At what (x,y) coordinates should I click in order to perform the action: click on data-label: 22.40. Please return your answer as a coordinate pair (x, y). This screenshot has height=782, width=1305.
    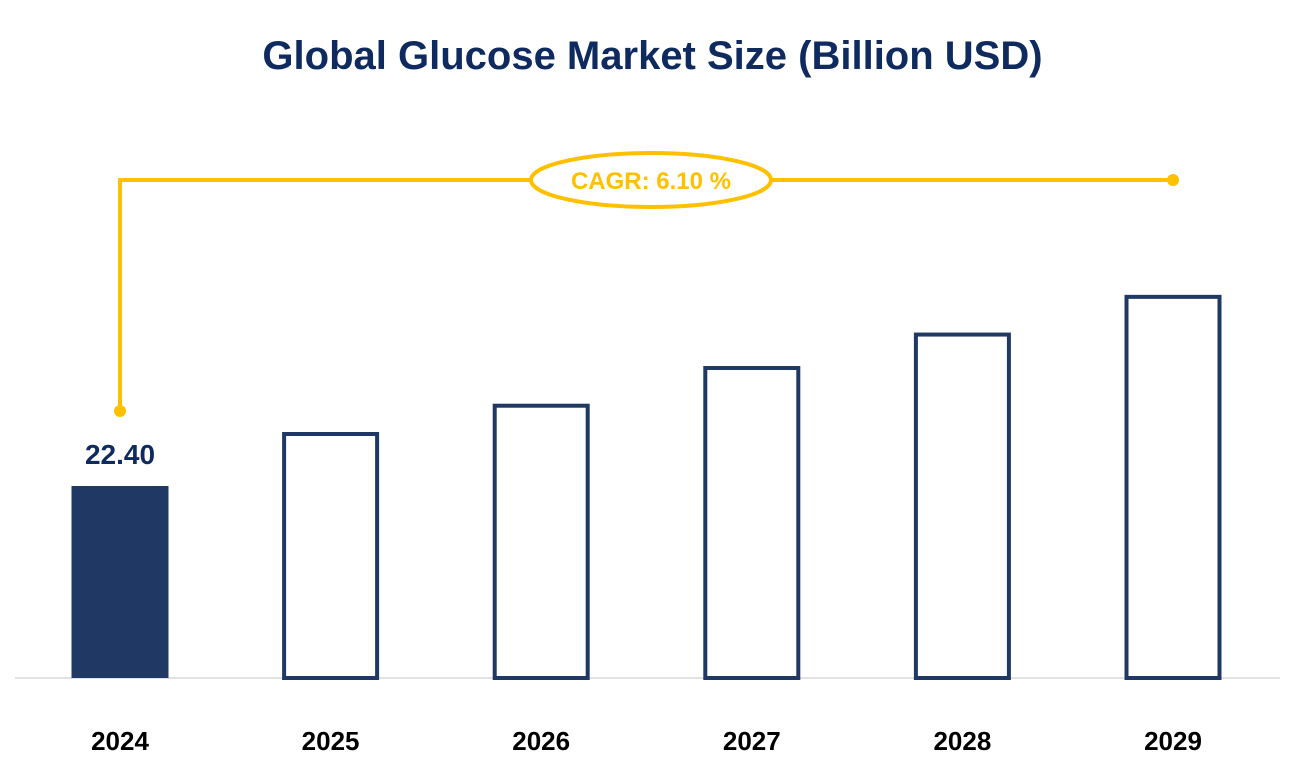
    Looking at the image, I should click on (120, 454).